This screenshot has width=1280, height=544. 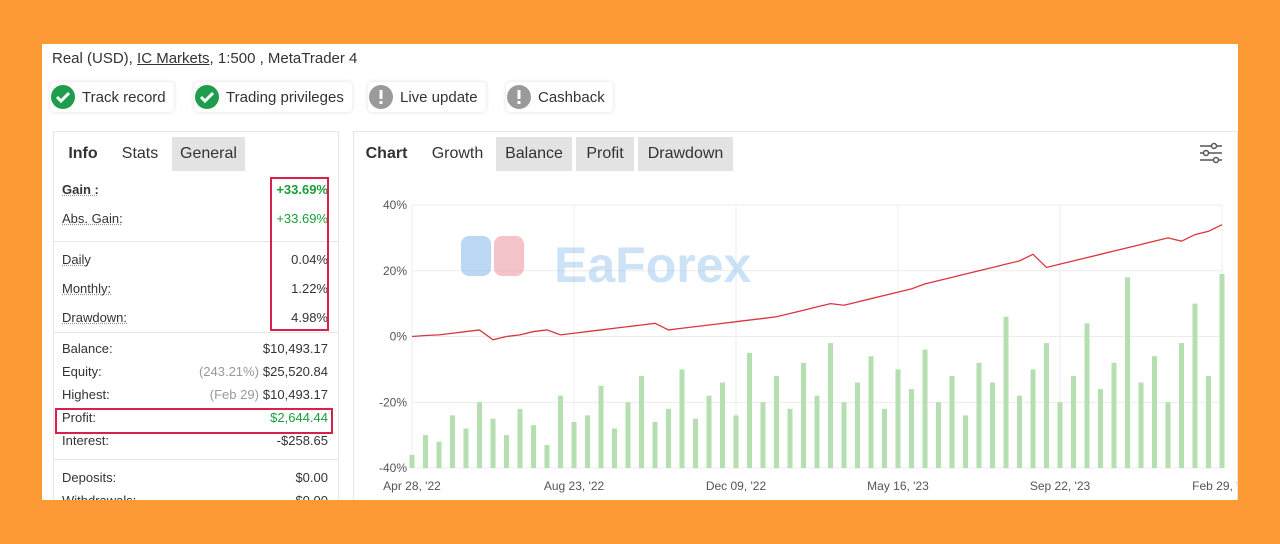 I want to click on line, so click(x=817, y=282).